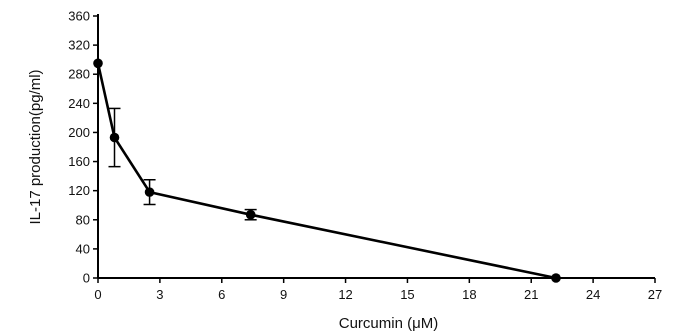  Describe the element at coordinates (79, 190) in the screenshot. I see `y-tick-label: 120` at that location.